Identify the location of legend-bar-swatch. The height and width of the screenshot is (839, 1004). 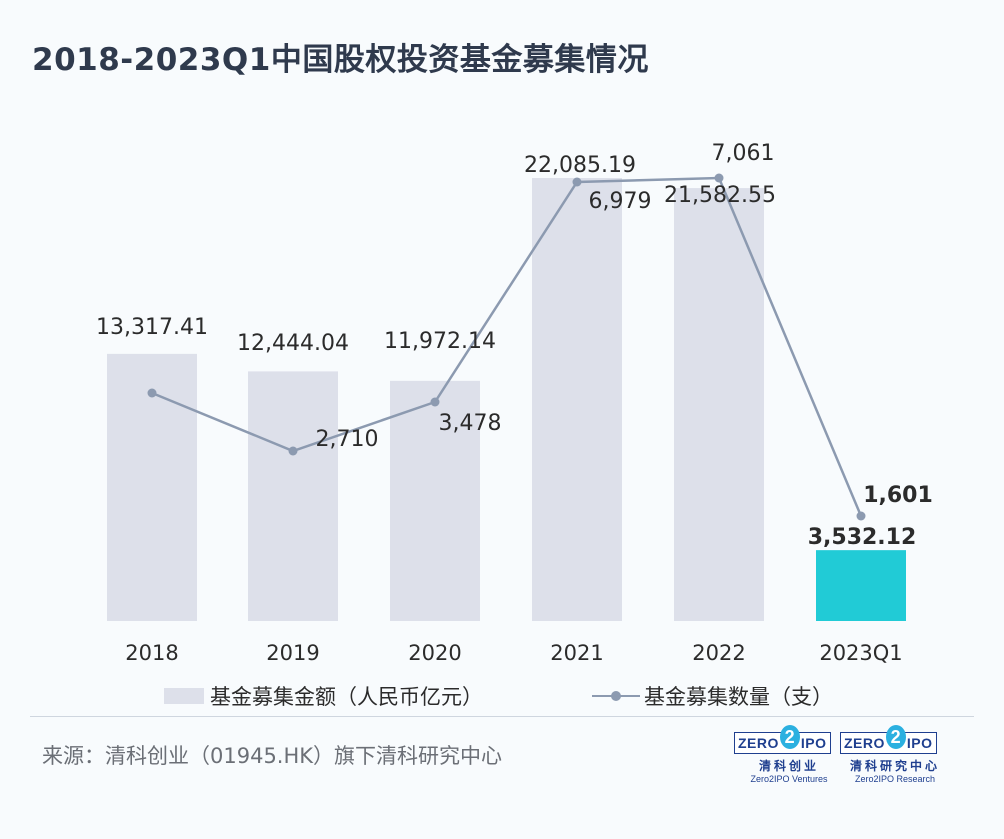
(184, 696).